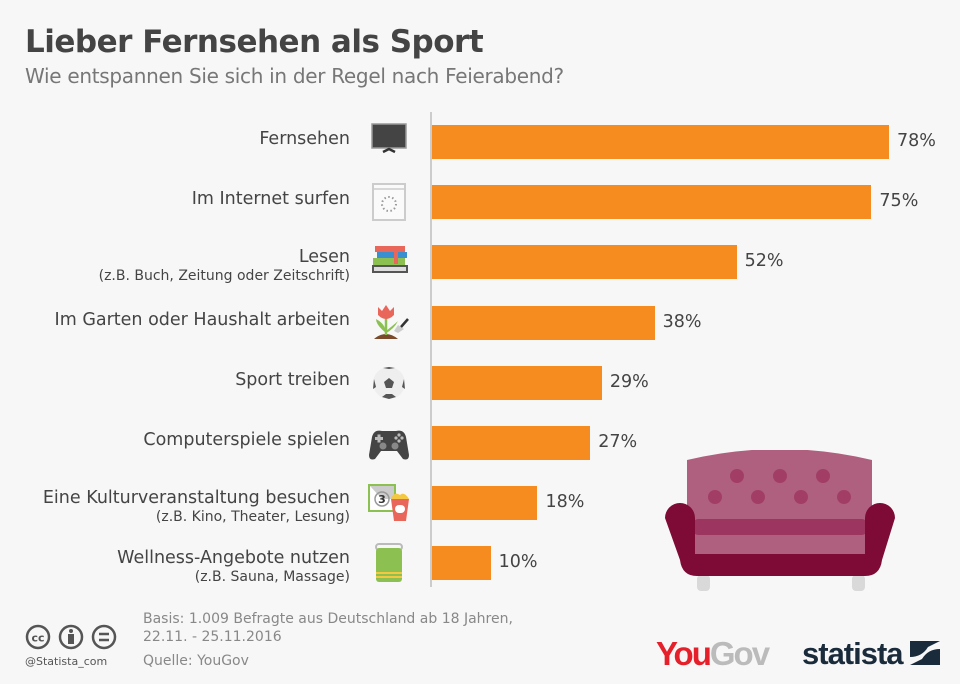 The image size is (960, 684). What do you see at coordinates (684, 653) in the screenshot?
I see `yougov-logo-you: You` at bounding box center [684, 653].